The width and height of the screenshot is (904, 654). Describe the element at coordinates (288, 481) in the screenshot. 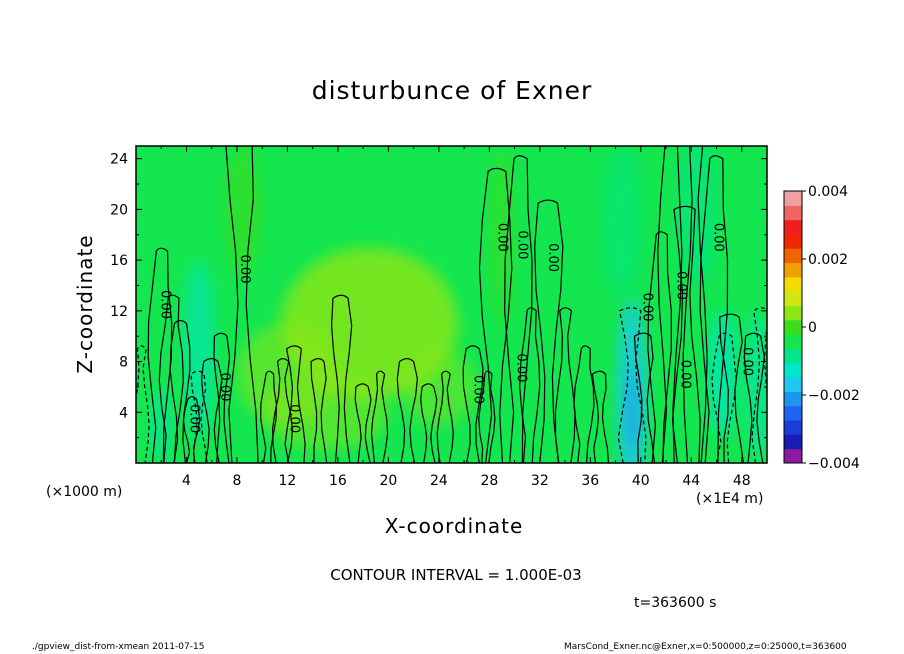

I see `x-tick-label: 12` at that location.